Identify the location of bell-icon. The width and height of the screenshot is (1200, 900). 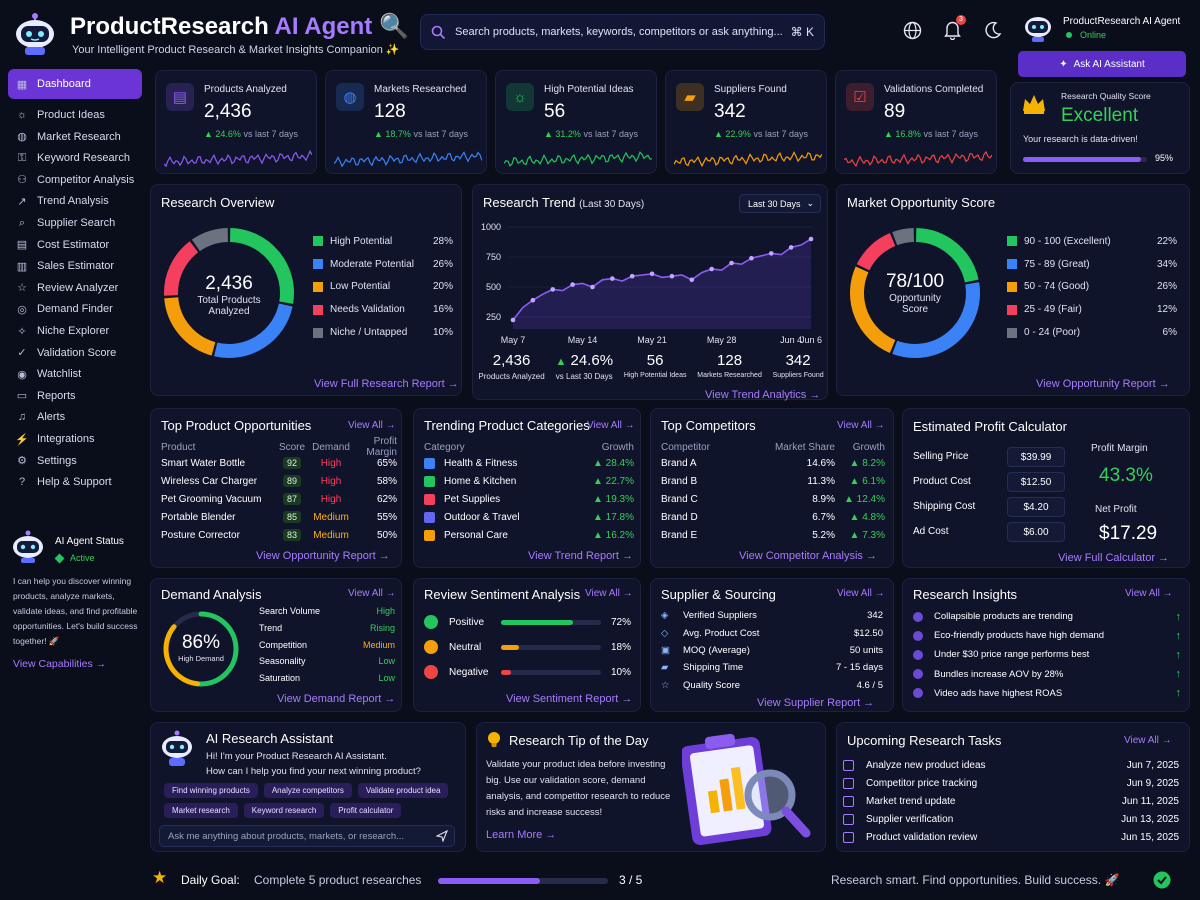
(952, 30).